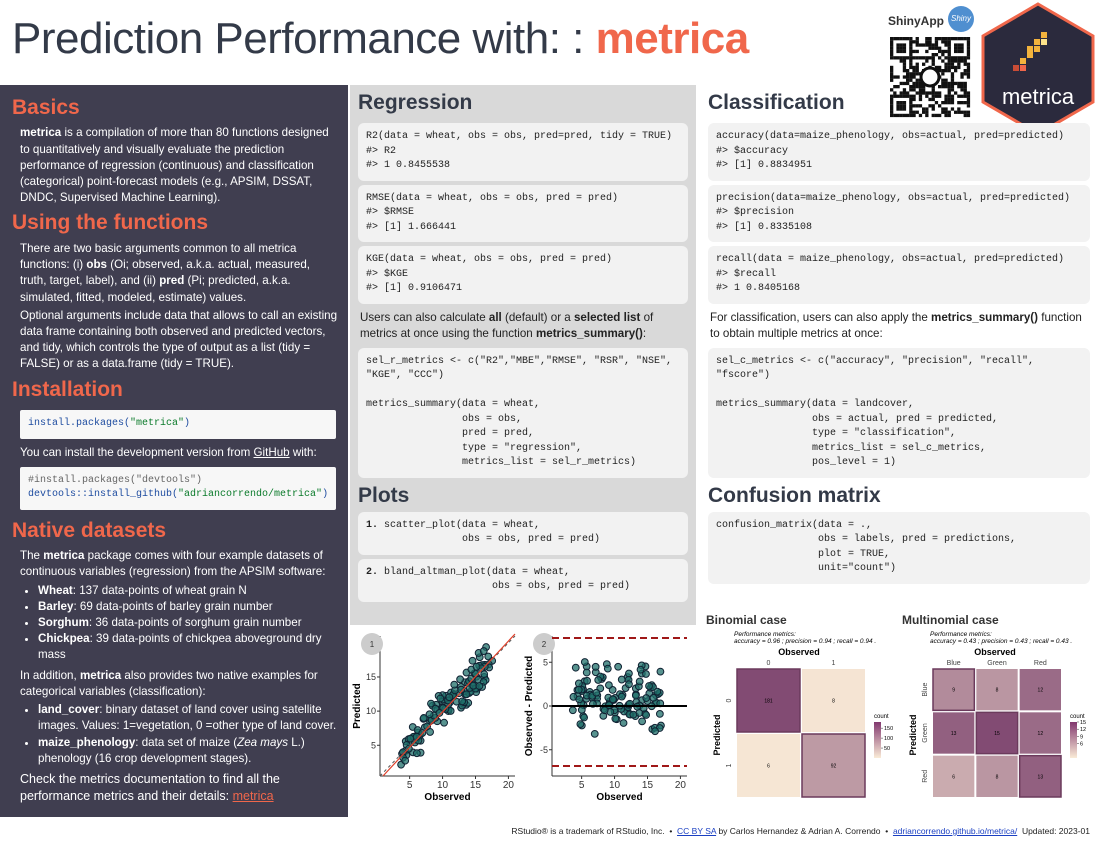 The height and width of the screenshot is (850, 1100). Describe the element at coordinates (955, 831) in the screenshot. I see `site-link: adriancorrendo.github.io/metrica/` at that location.